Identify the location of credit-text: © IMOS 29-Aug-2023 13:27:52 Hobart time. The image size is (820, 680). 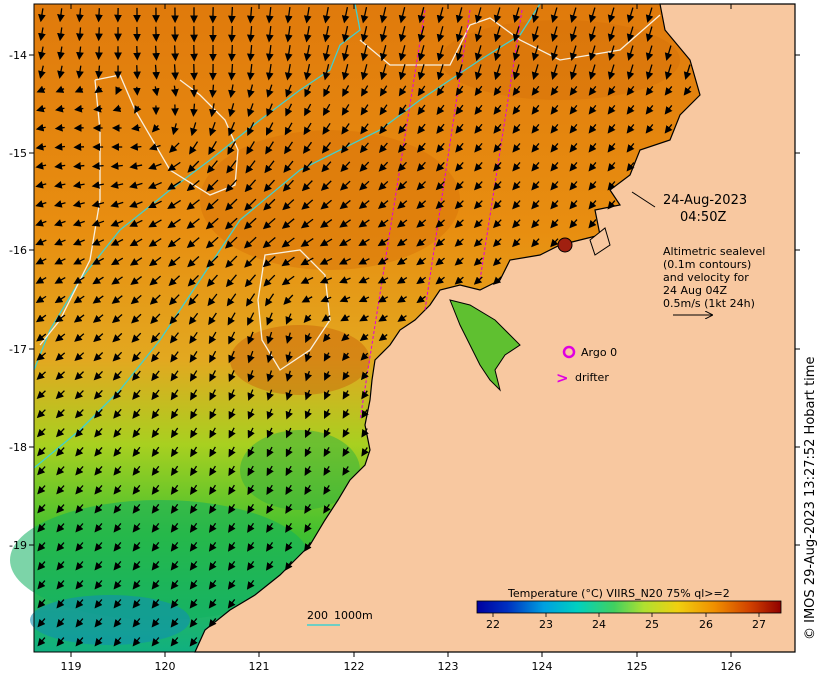
(810, 498).